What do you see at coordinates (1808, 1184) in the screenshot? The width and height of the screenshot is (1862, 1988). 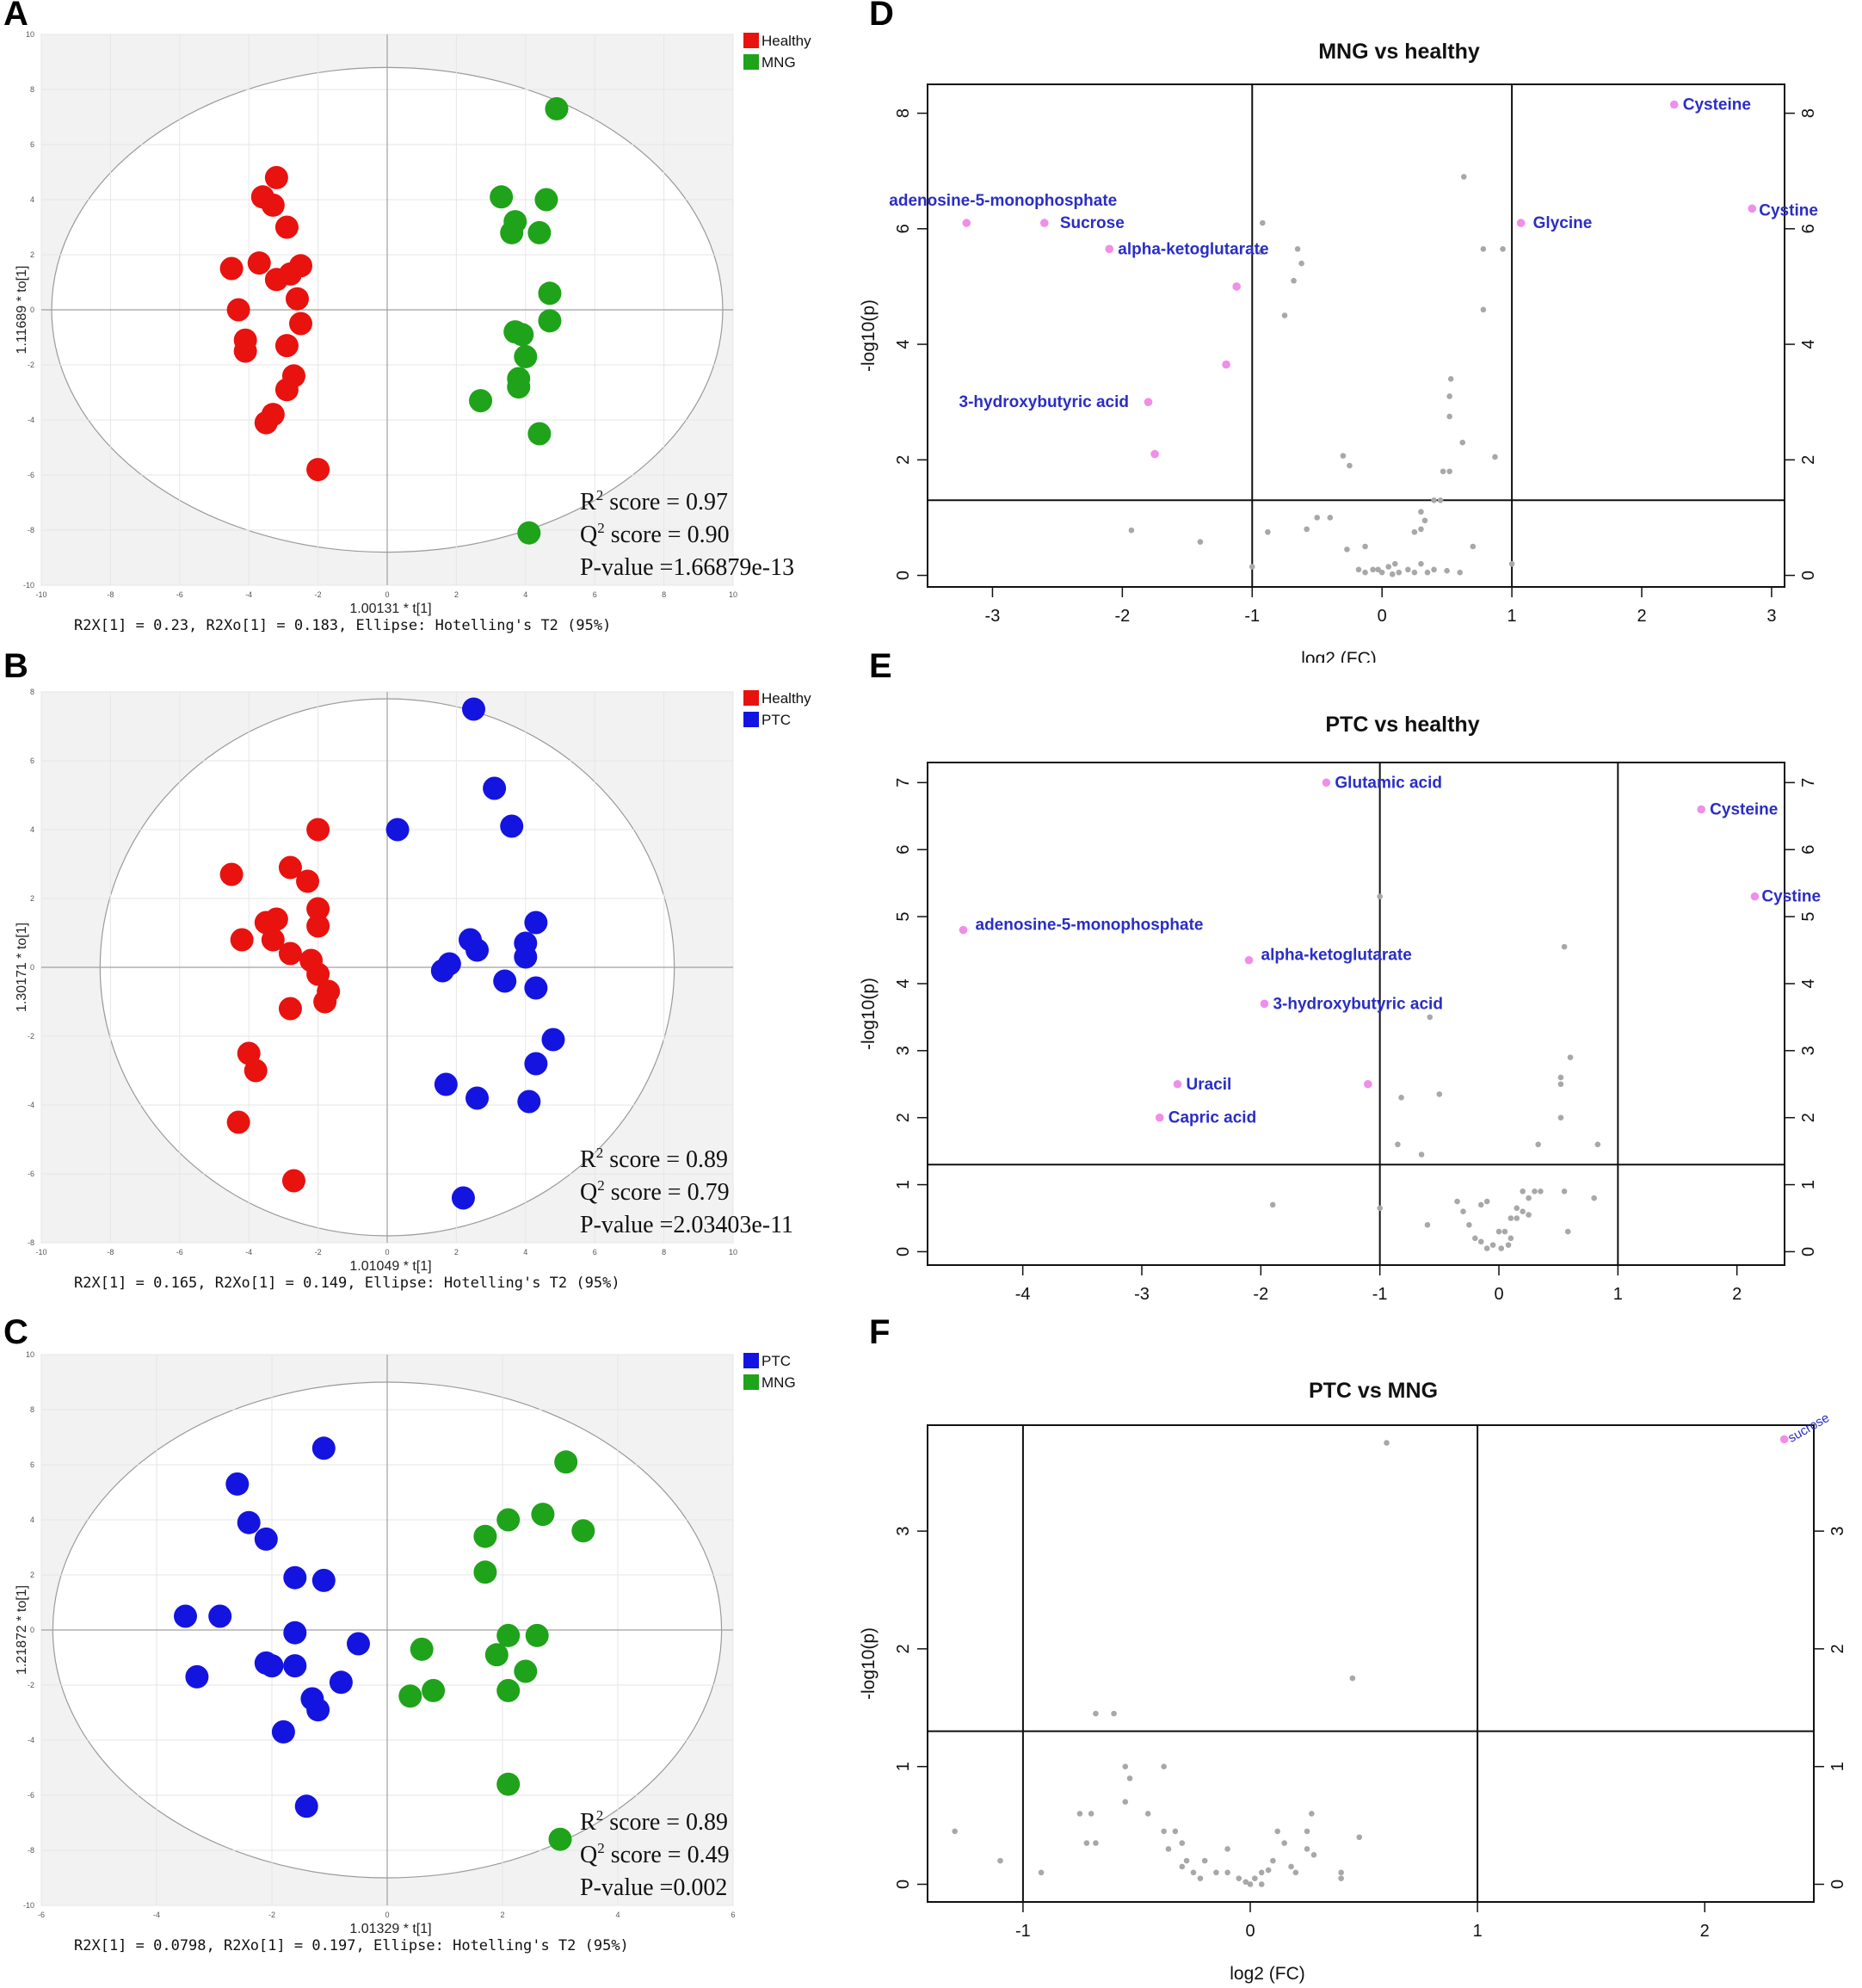 I see `y-tick-label-right-e-1: 1` at bounding box center [1808, 1184].